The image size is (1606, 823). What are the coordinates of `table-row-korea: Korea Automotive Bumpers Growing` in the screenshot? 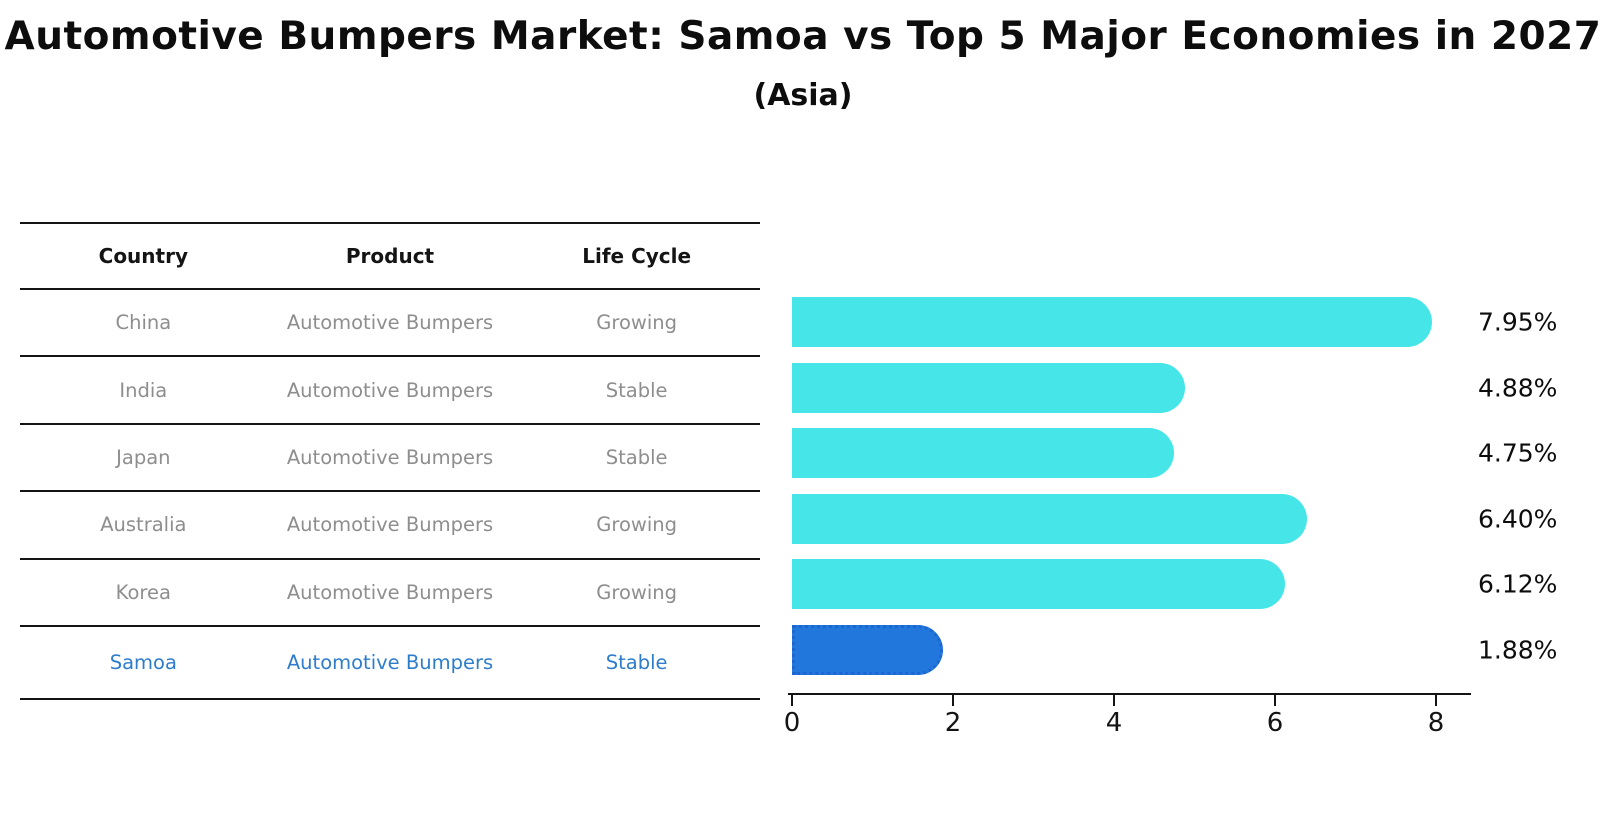 It's located at (390, 593).